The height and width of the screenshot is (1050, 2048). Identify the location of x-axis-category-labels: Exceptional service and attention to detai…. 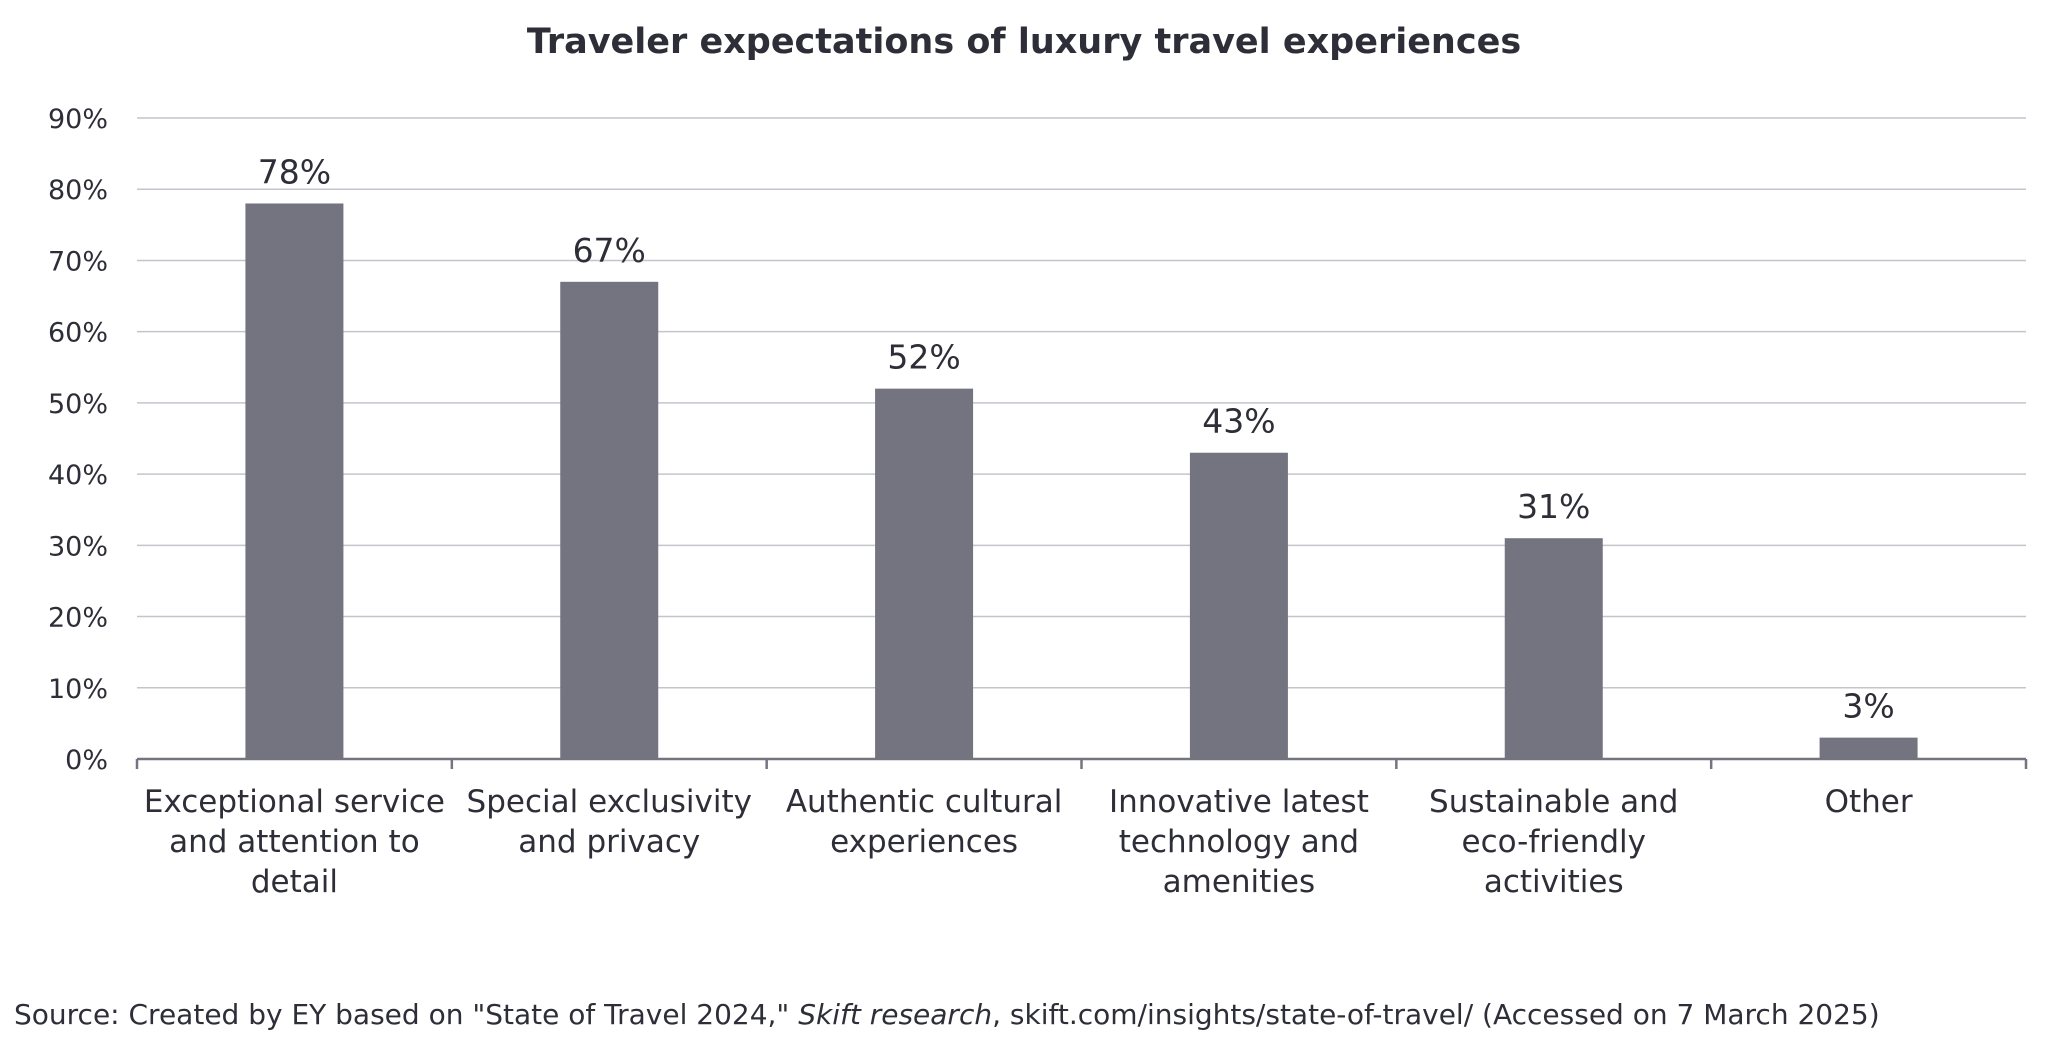
(1028, 842).